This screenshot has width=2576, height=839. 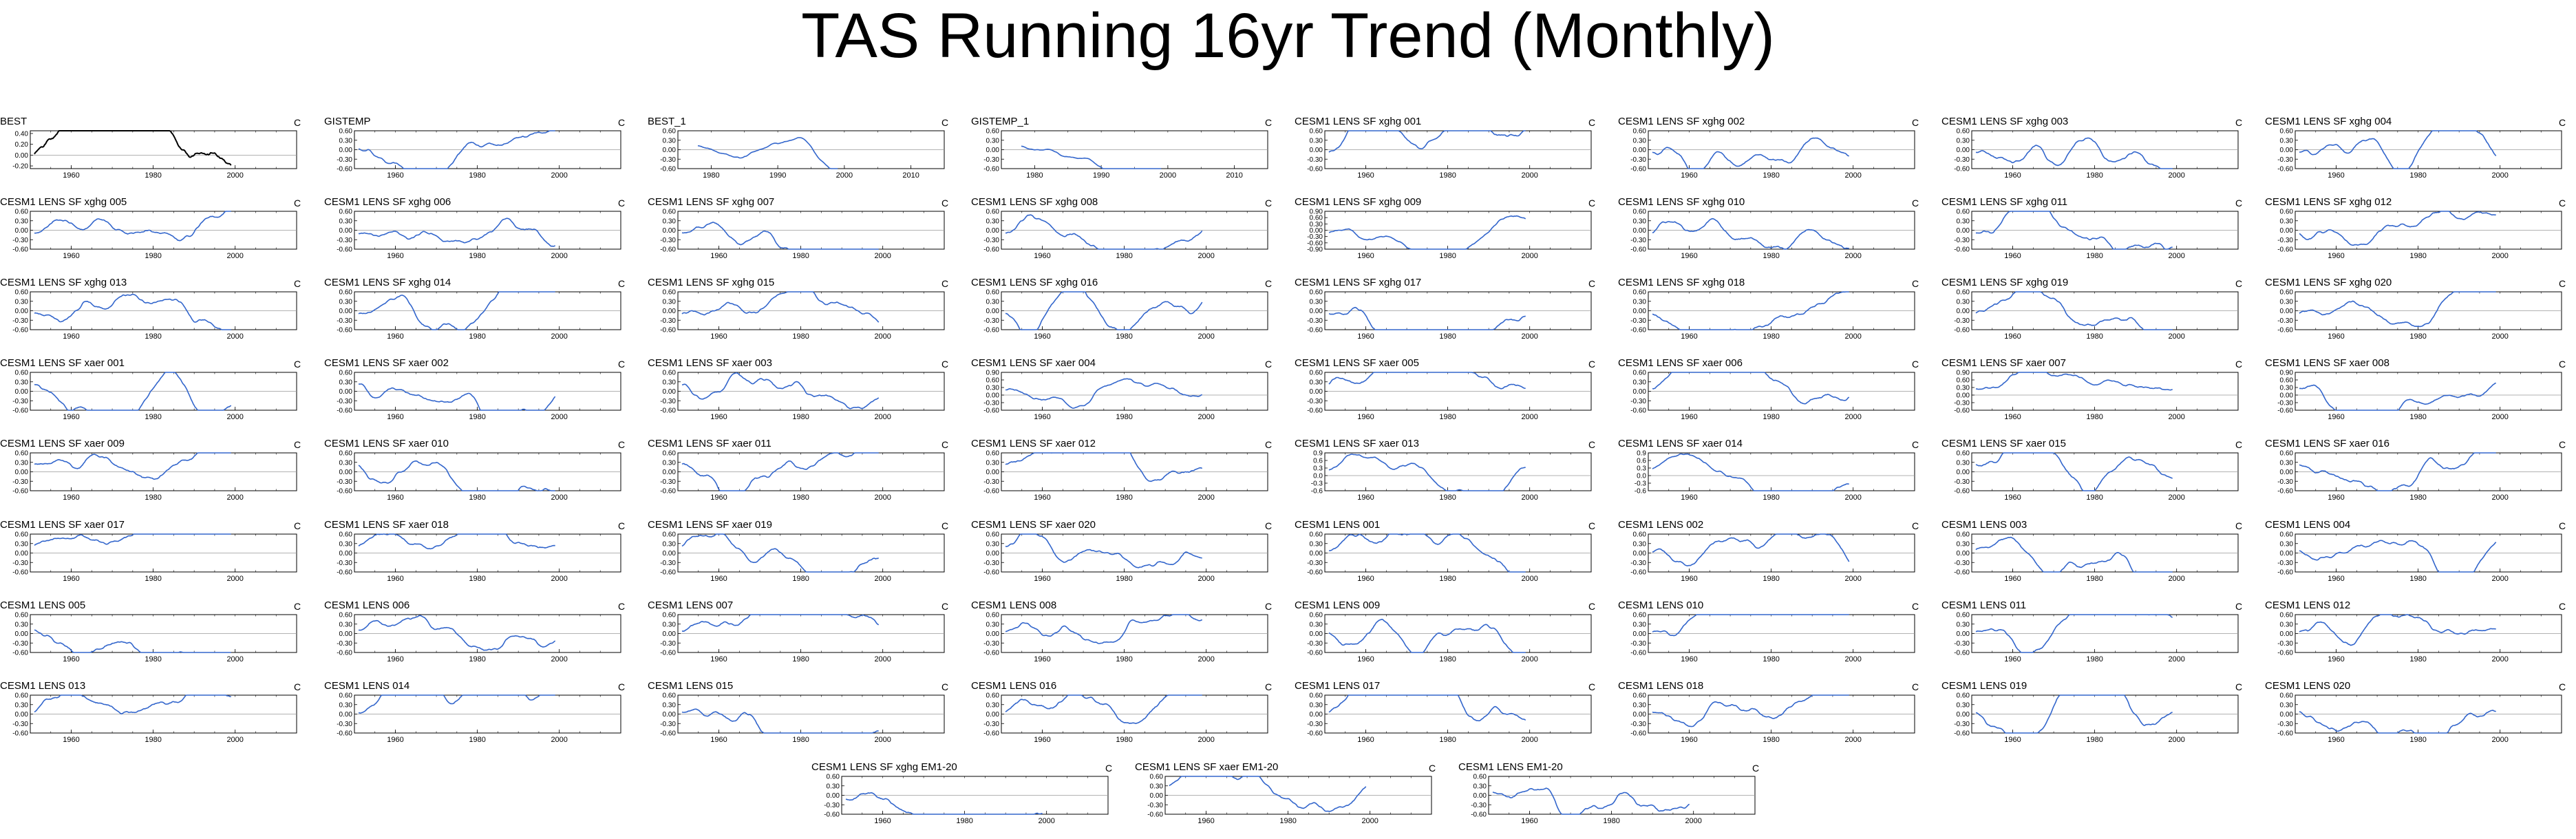 I want to click on y-tick-label: 0.3, so click(x=1318, y=469).